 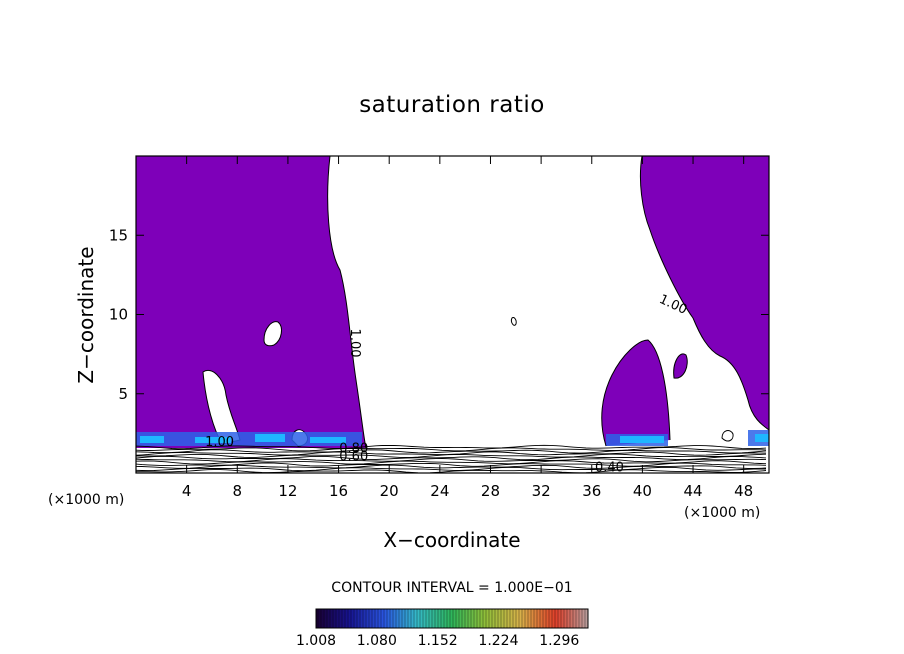 What do you see at coordinates (447, 383) in the screenshot?
I see `contour-labels: 1.001.001.00 0.800.600.40` at bounding box center [447, 383].